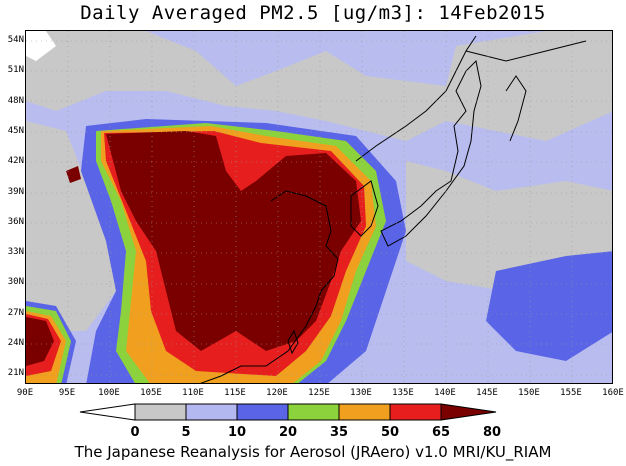 This screenshot has height=466, width=626. Describe the element at coordinates (549, 306) in the screenshot. I see `contour-blue-east` at that location.